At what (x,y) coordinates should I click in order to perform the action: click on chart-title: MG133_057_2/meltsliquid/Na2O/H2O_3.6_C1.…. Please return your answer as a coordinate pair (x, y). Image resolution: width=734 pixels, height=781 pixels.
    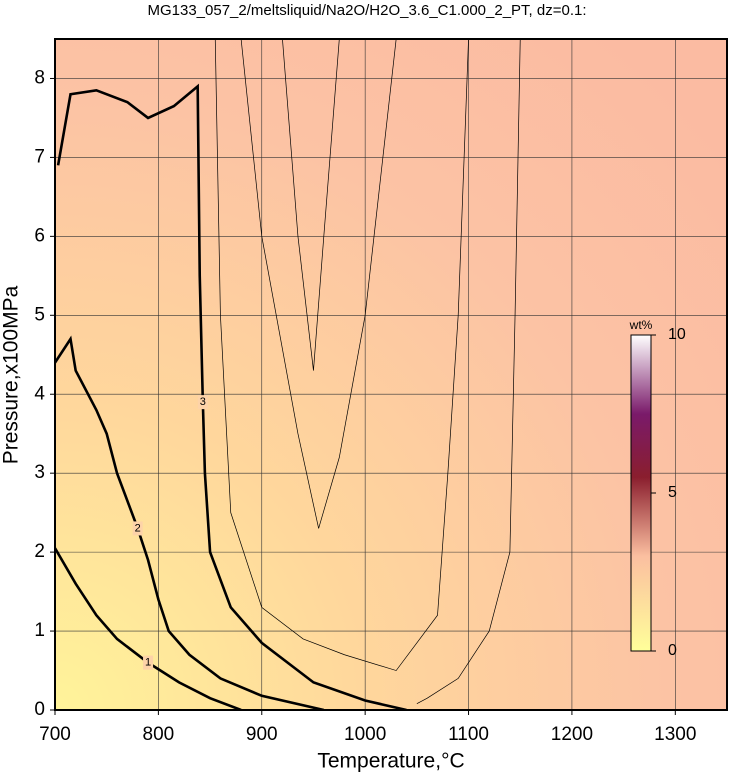
    Looking at the image, I should click on (366, 10).